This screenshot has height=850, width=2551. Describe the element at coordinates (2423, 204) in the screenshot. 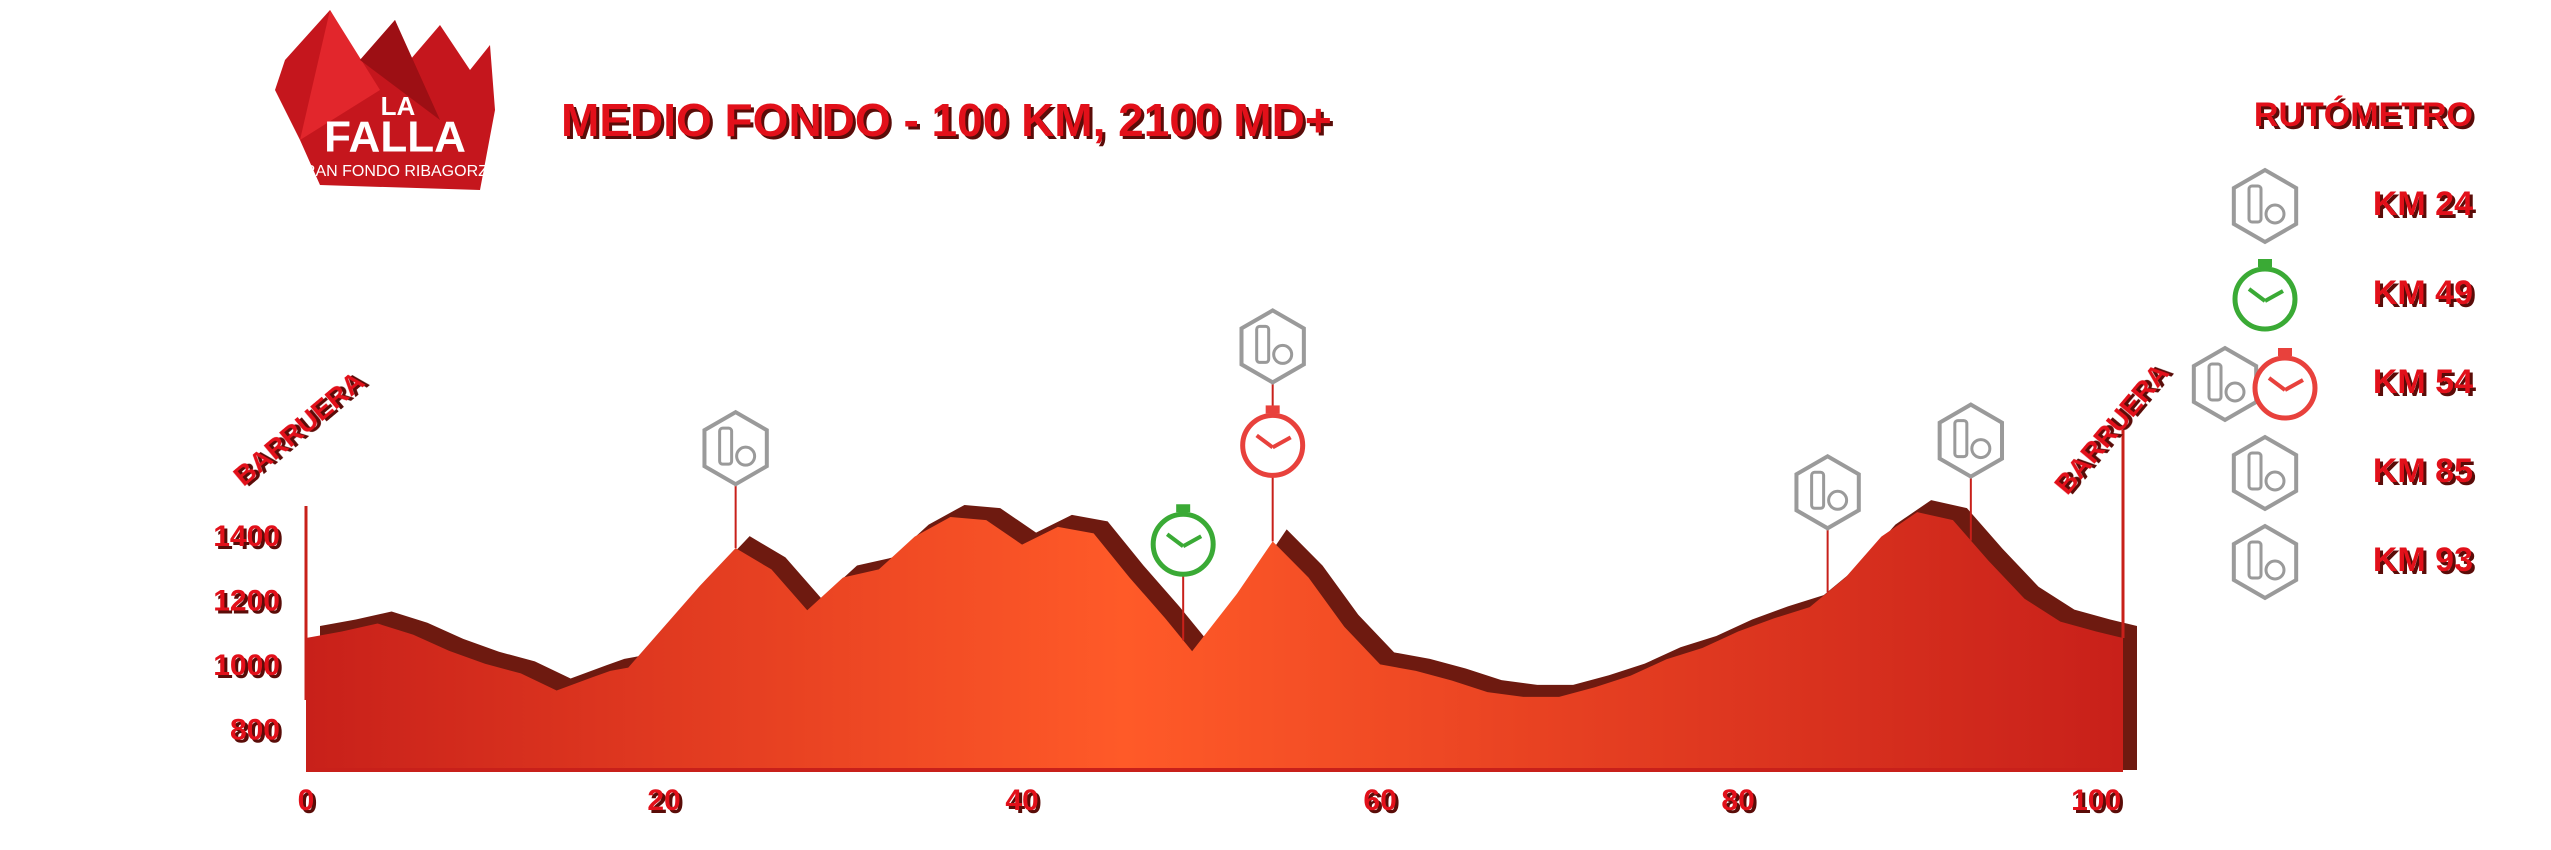

I see `legend-label: KM 24` at that location.